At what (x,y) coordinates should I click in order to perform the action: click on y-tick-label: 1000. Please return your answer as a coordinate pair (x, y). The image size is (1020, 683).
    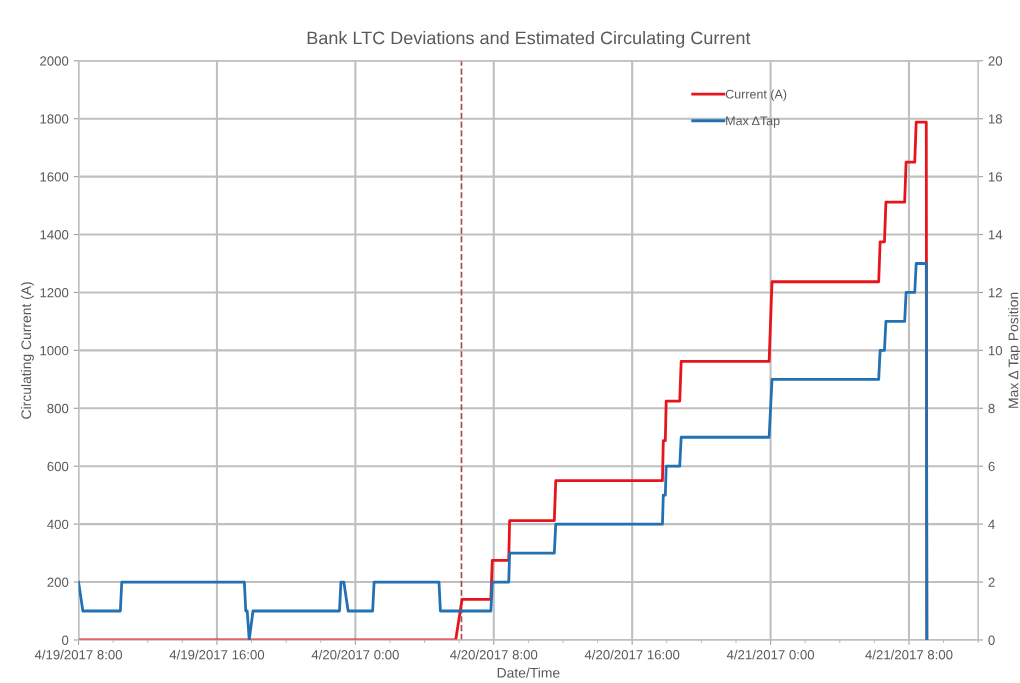
    Looking at the image, I should click on (54, 350).